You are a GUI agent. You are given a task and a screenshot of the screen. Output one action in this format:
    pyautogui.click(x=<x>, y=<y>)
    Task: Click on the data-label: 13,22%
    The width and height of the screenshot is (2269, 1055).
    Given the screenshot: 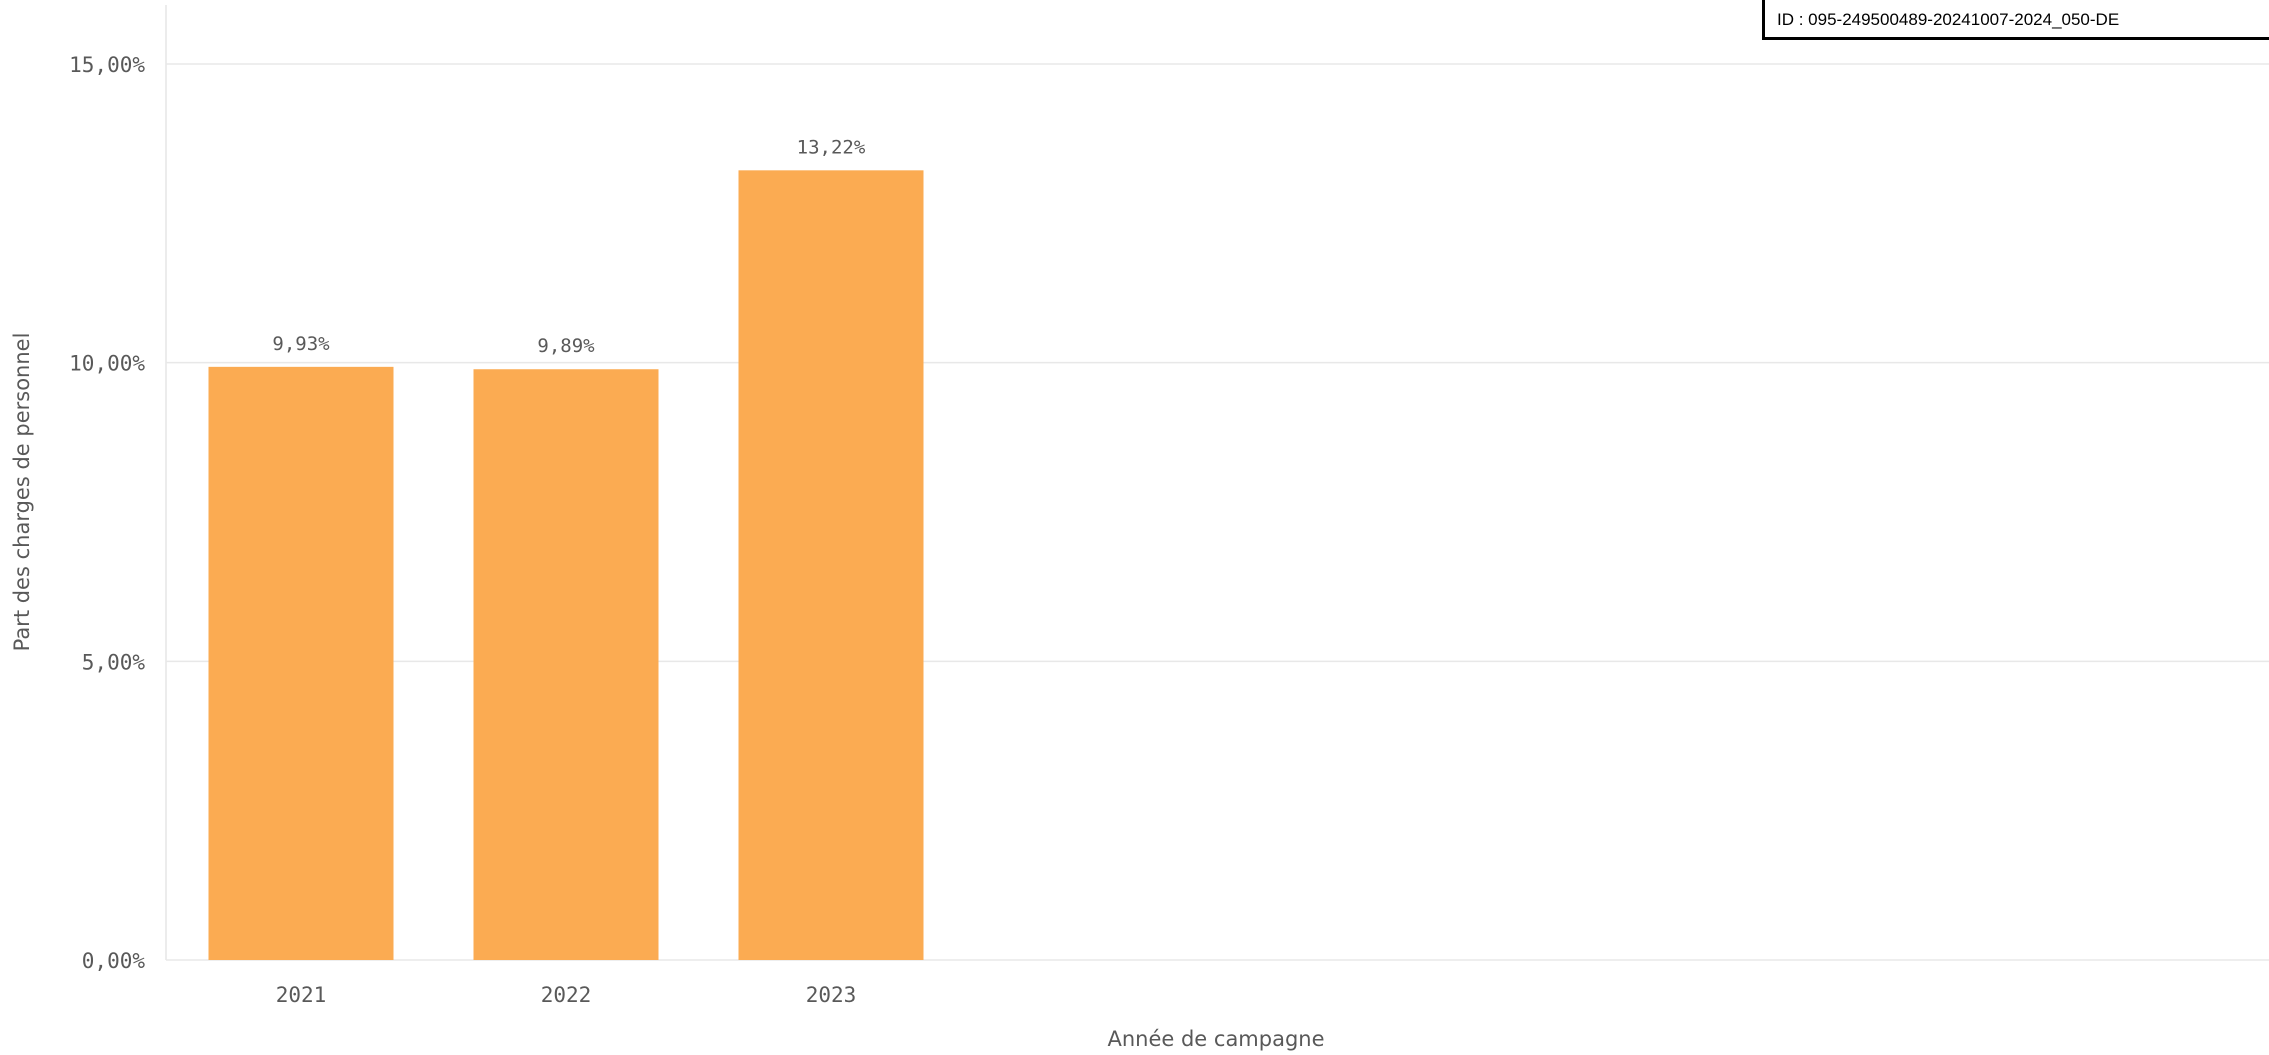 What is the action you would take?
    pyautogui.click(x=831, y=147)
    